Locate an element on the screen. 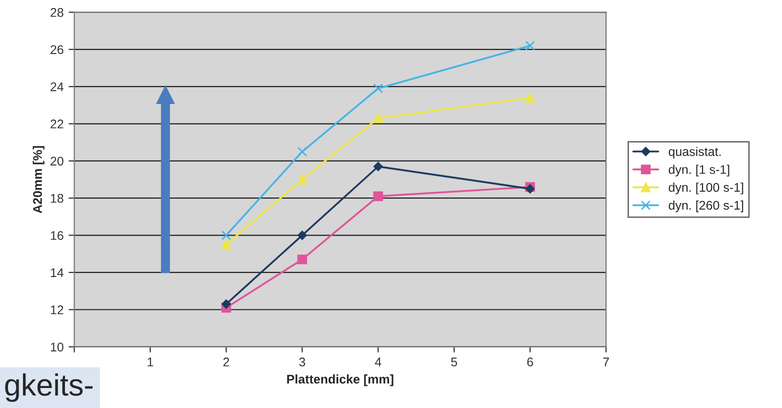 The width and height of the screenshot is (782, 408). y-tick-label: 26 is located at coordinates (57, 49).